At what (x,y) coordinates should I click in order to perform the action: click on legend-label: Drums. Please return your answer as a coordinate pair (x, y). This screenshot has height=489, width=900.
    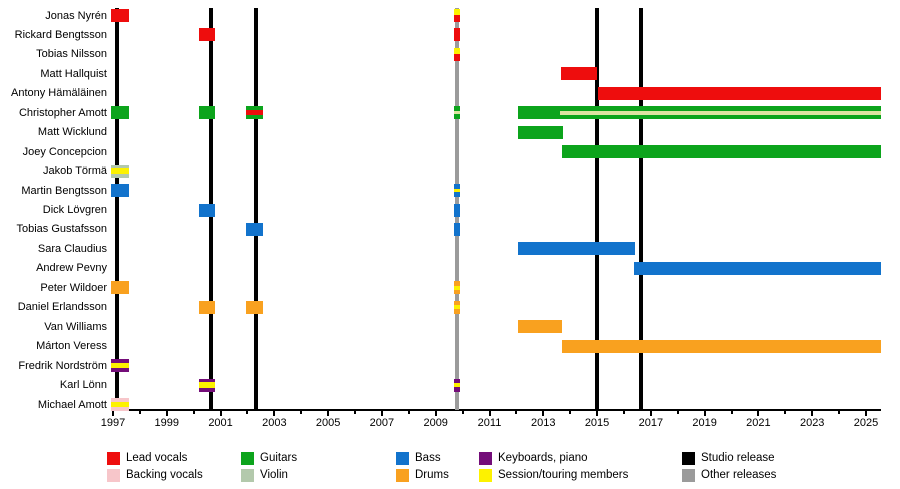
    Looking at the image, I should click on (432, 475).